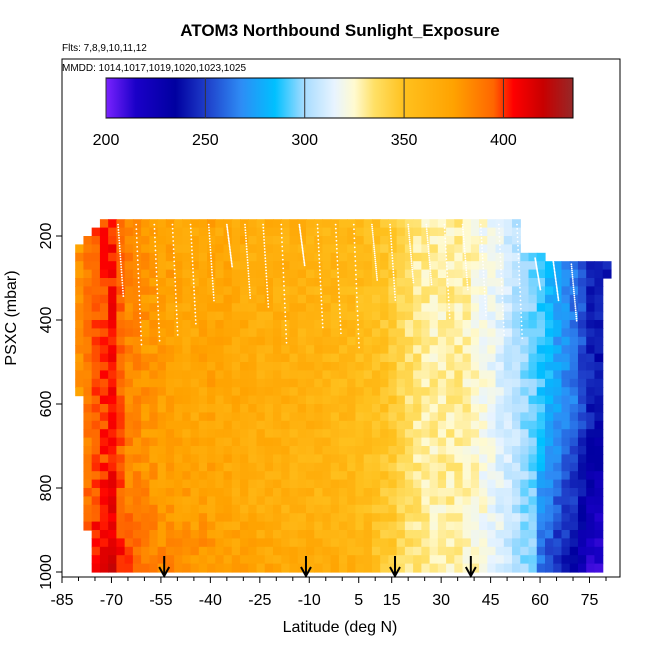 The height and width of the screenshot is (650, 650). I want to click on y-tick-label: 1000, so click(46, 572).